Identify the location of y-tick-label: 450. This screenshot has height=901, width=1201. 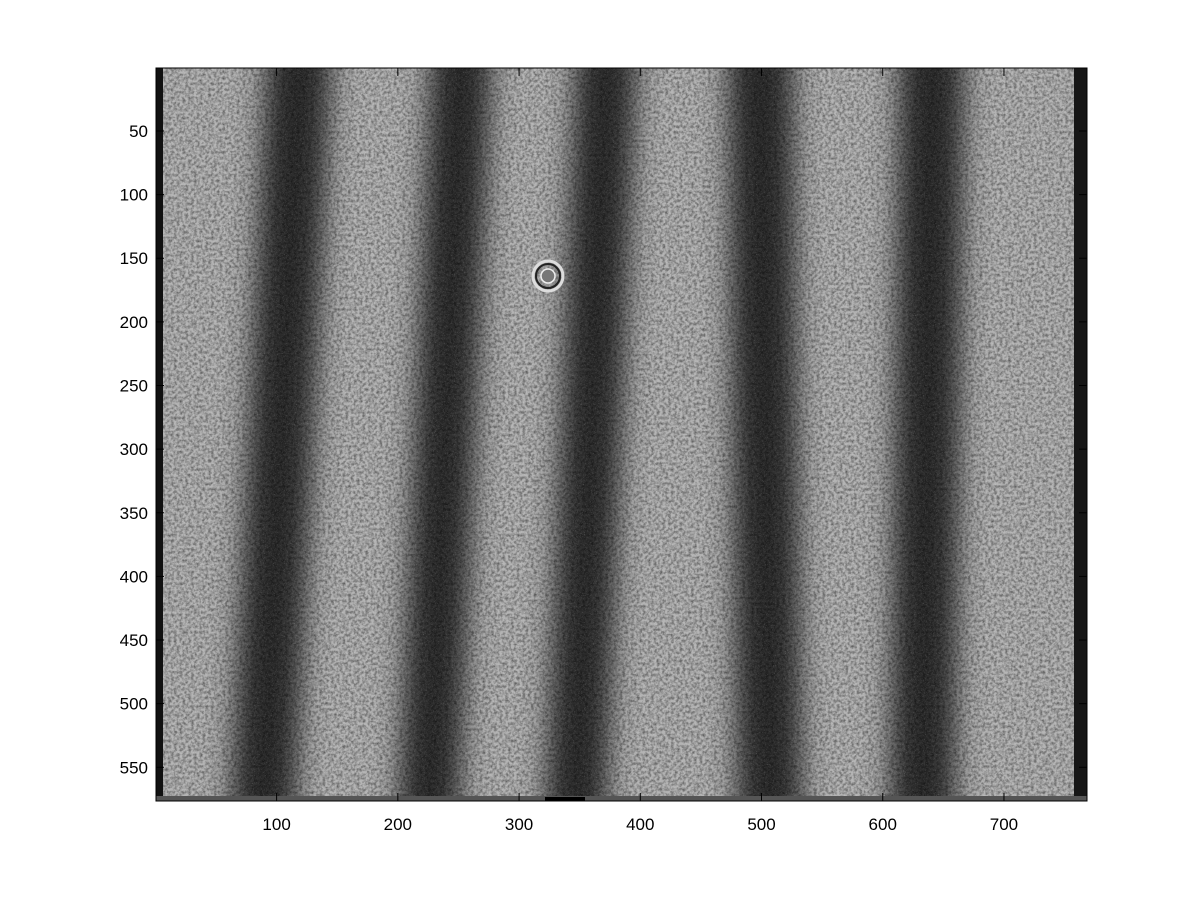
(134, 640).